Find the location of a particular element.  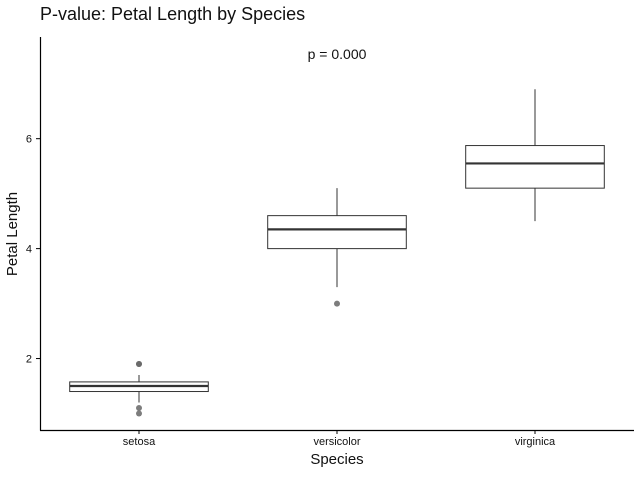

p-value-annotation: p = 0.000 is located at coordinates (337, 54).